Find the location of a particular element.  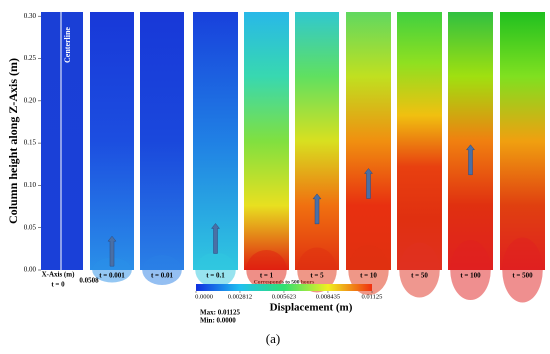

colorbar-note: Corresponds to 500 hours is located at coordinates (284, 282).